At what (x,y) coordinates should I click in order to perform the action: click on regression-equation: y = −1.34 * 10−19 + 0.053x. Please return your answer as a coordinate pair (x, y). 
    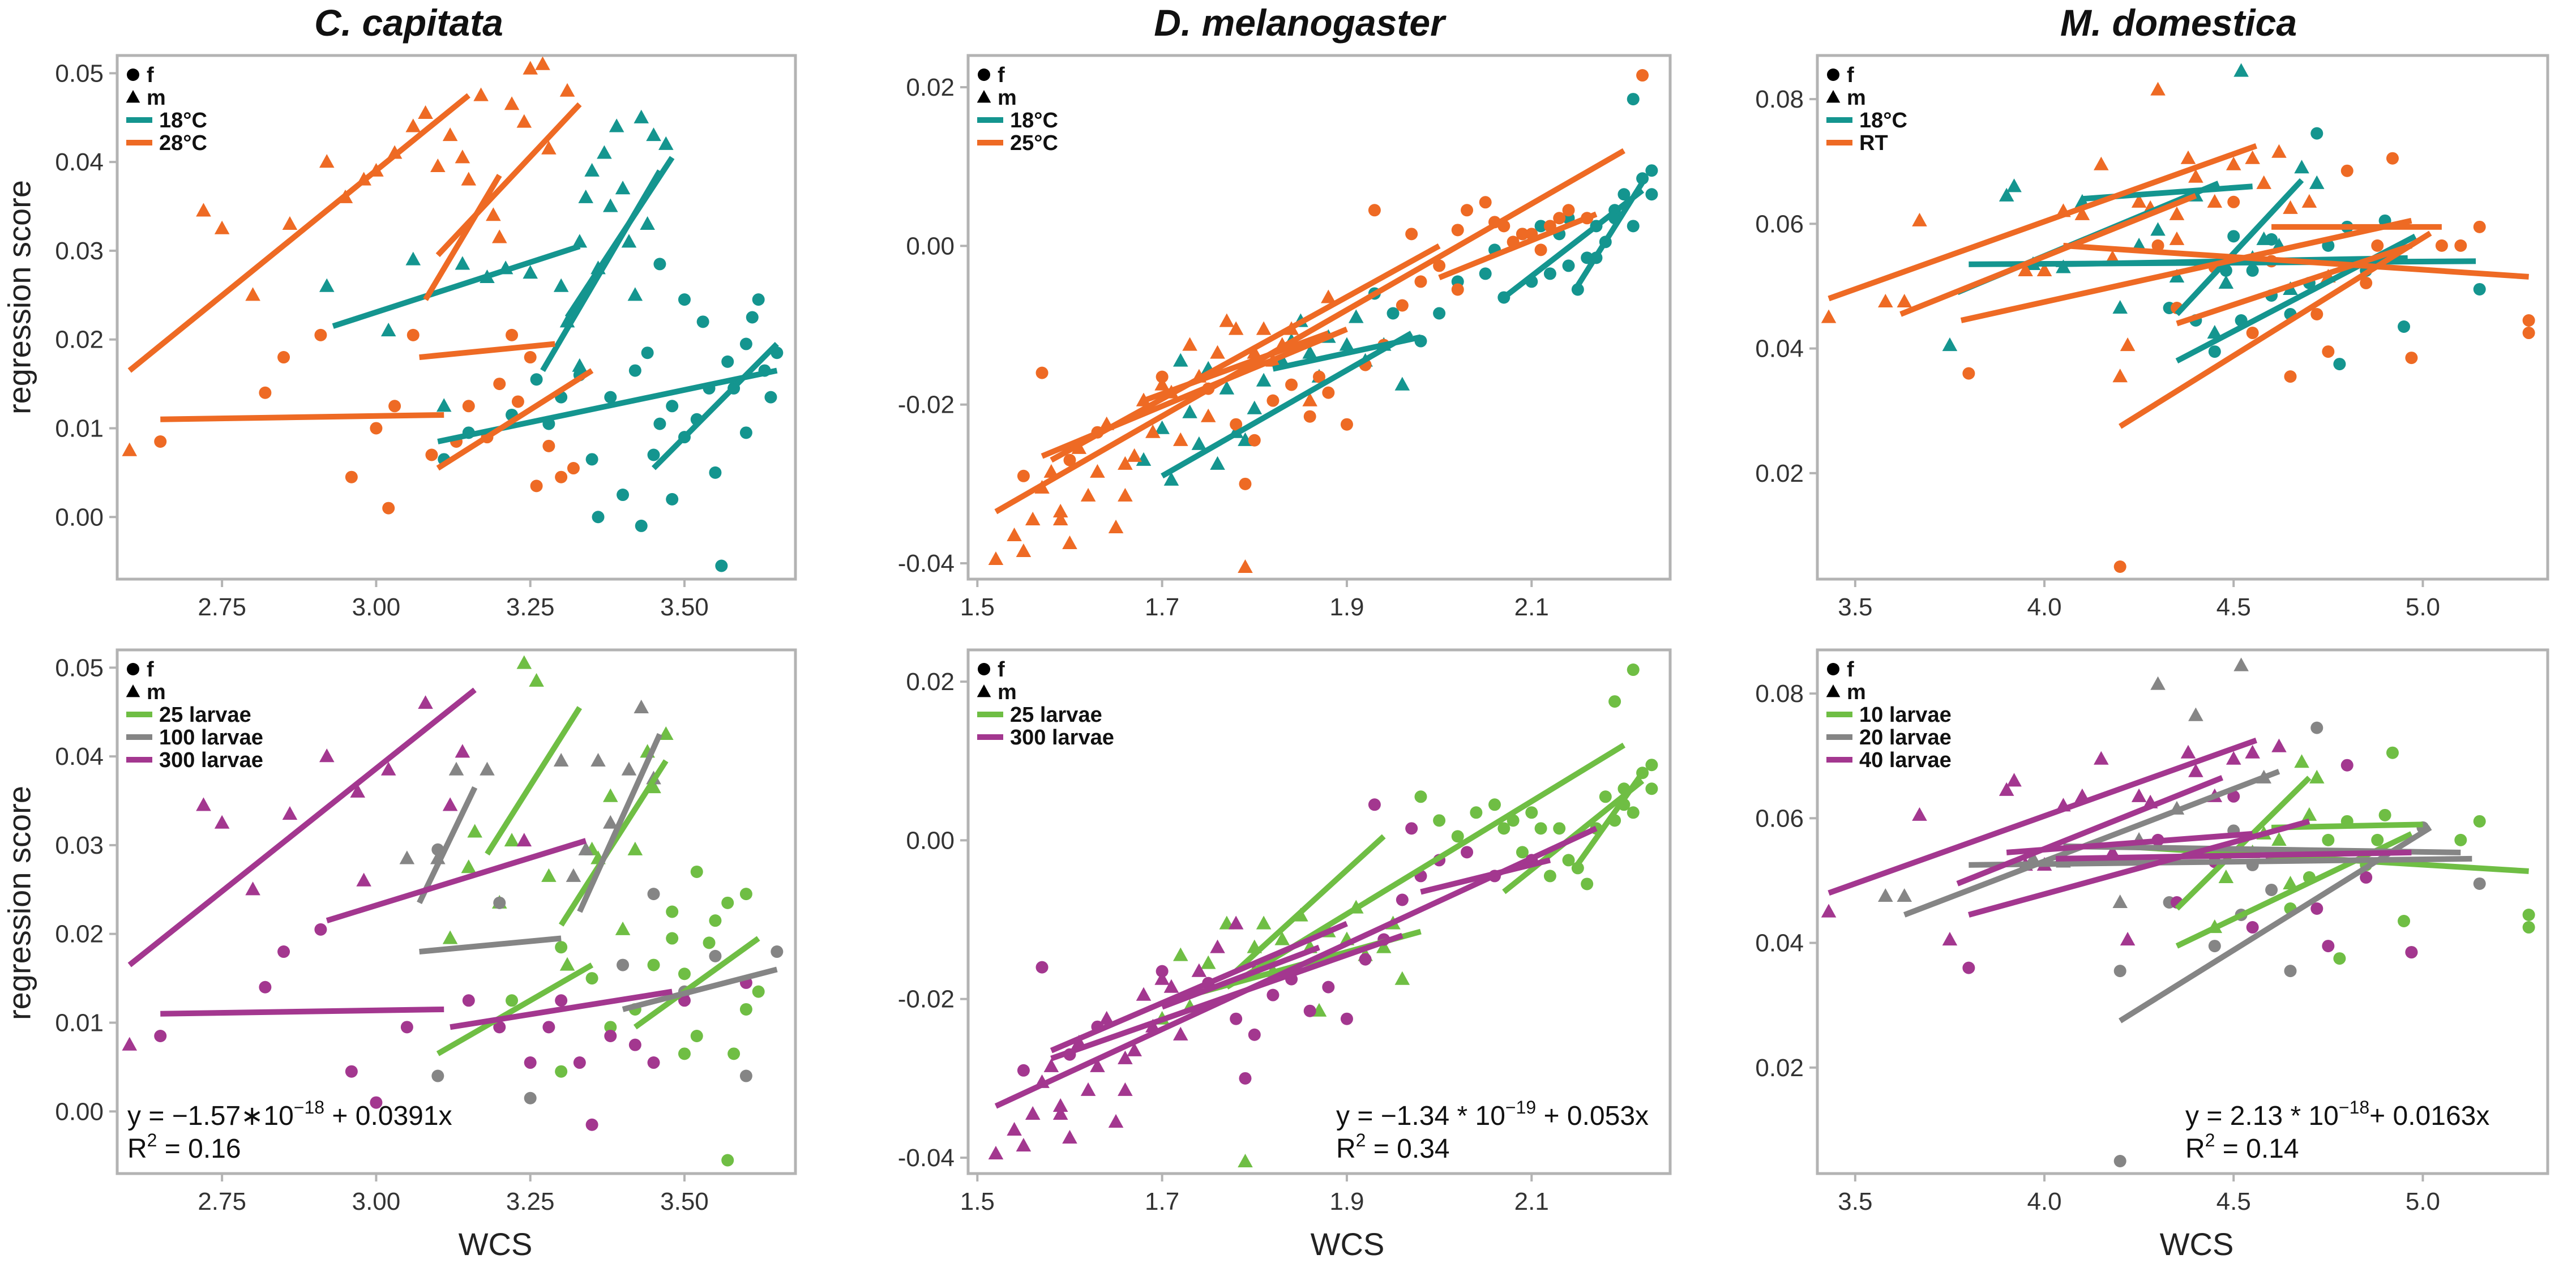
    Looking at the image, I should click on (1492, 1114).